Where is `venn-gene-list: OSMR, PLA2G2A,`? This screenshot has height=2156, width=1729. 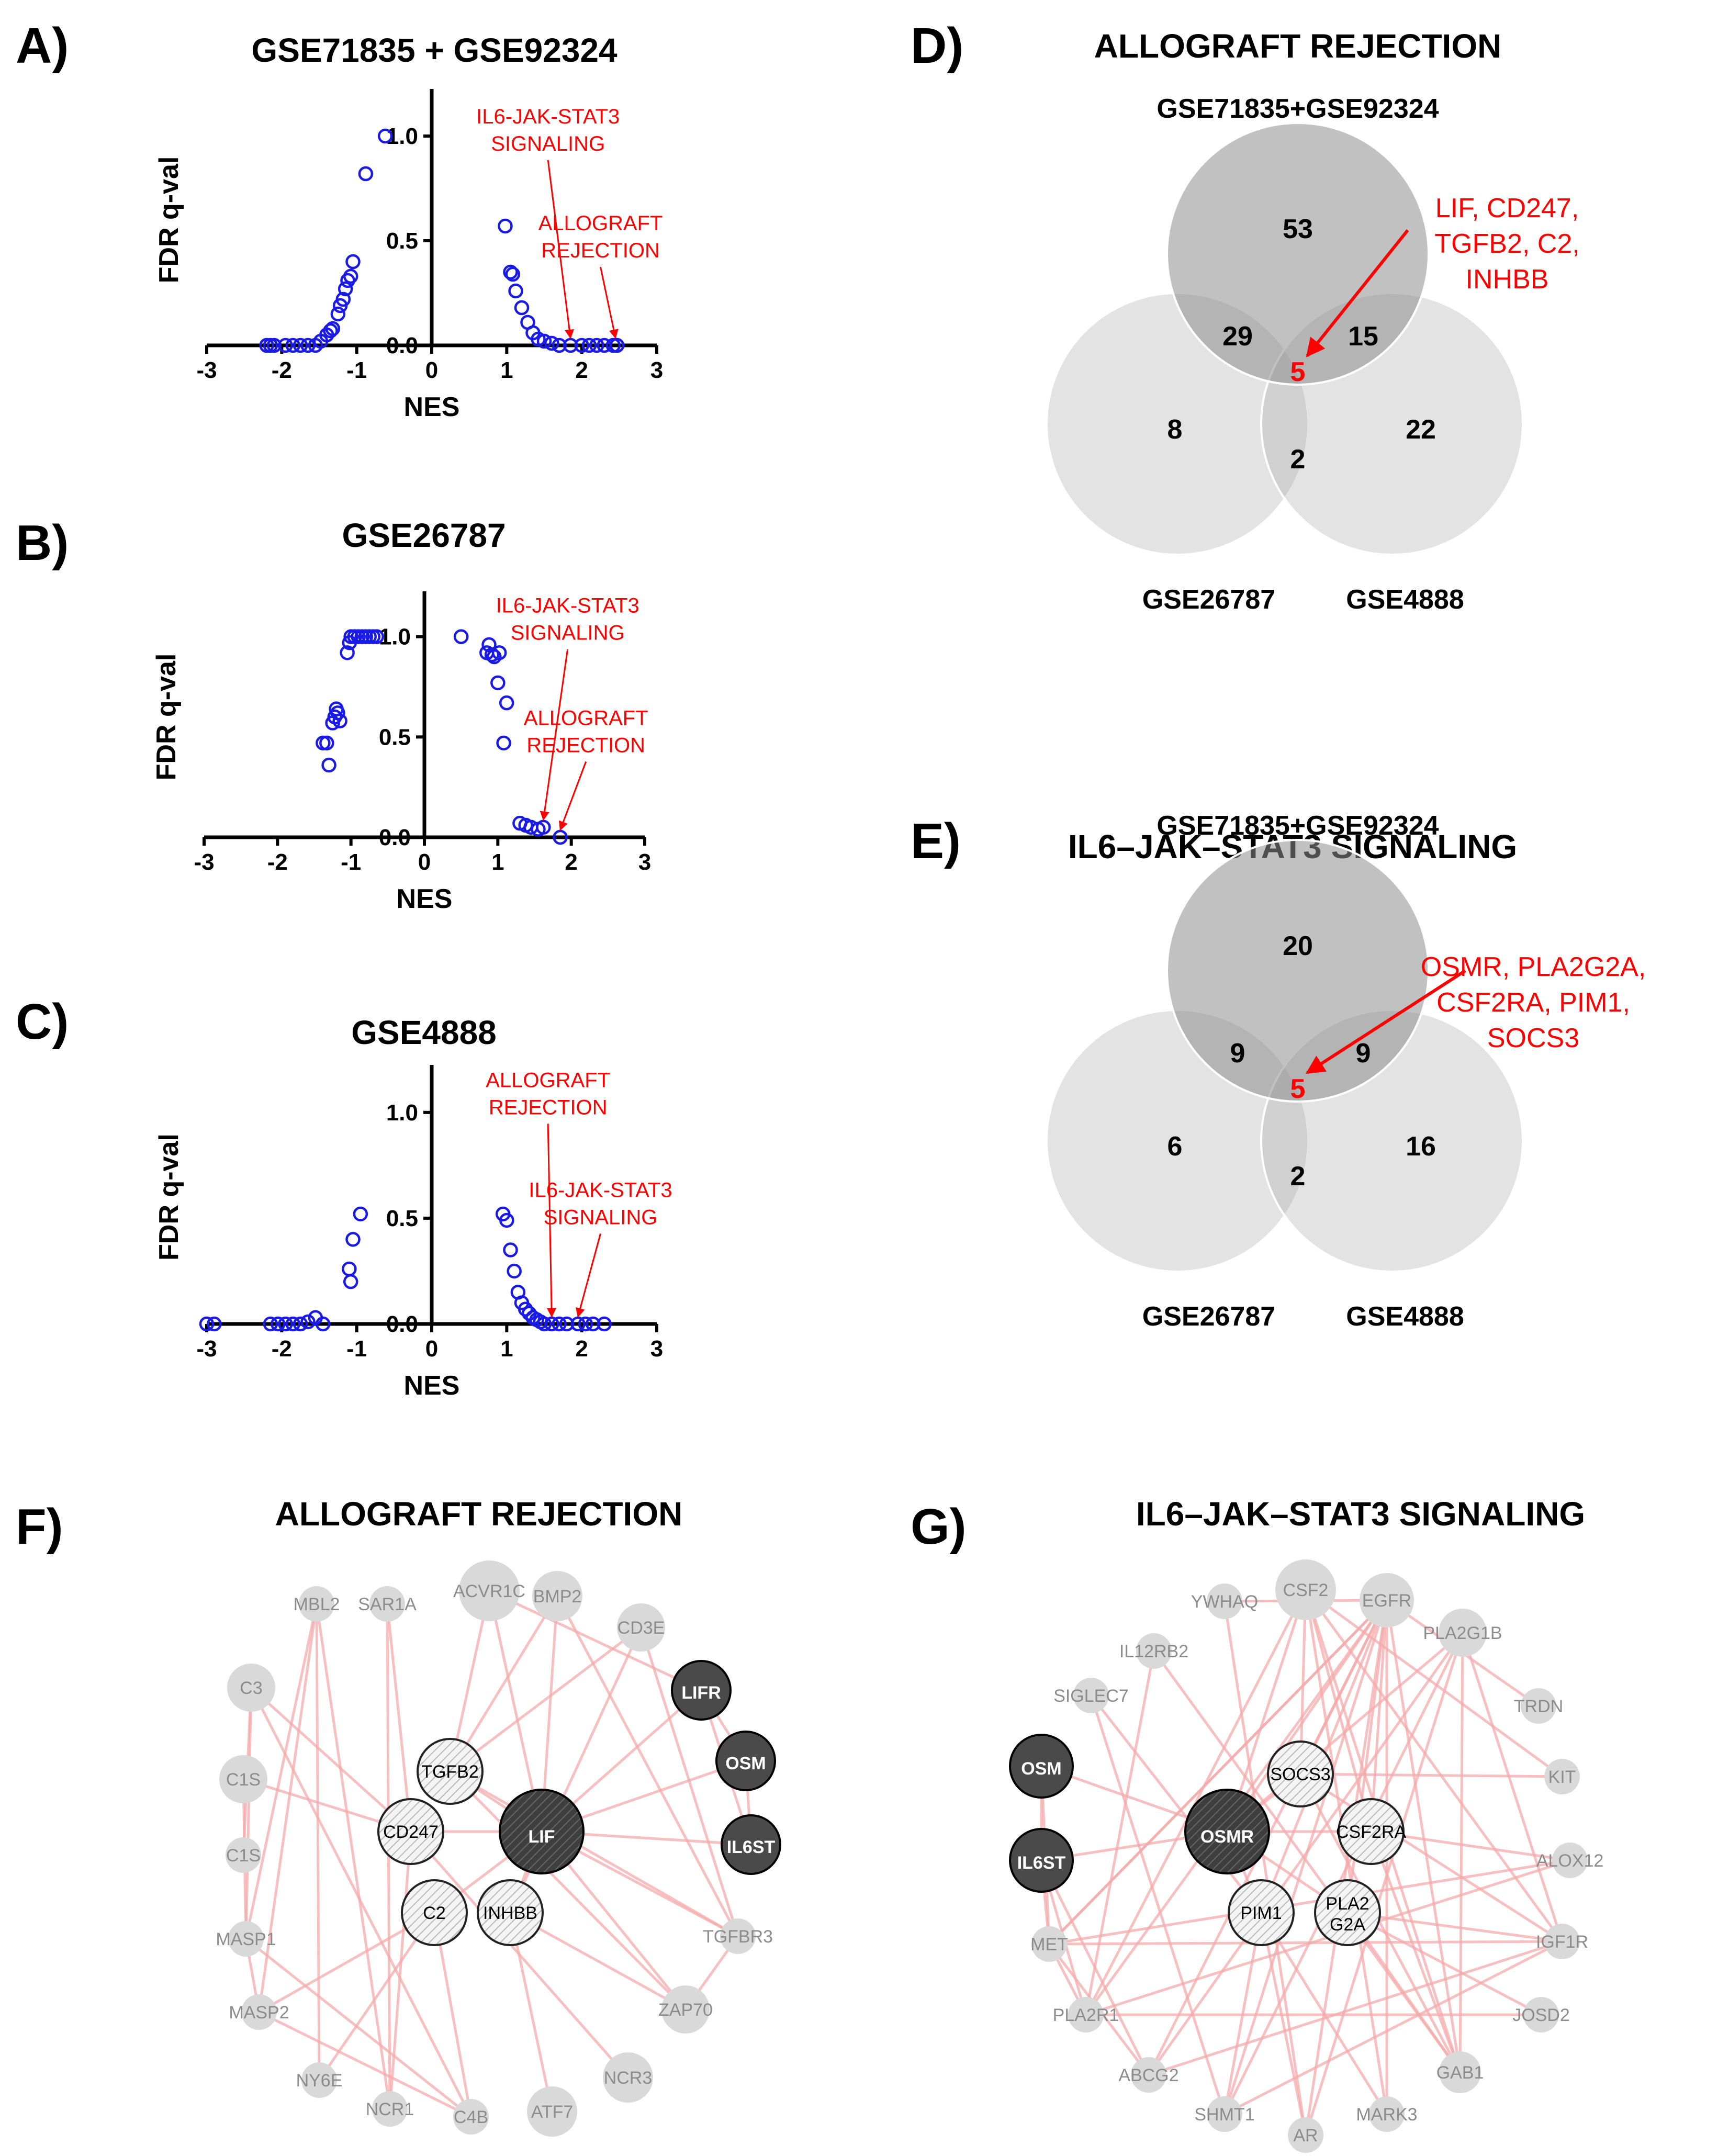
venn-gene-list: OSMR, PLA2G2A, is located at coordinates (1533, 967).